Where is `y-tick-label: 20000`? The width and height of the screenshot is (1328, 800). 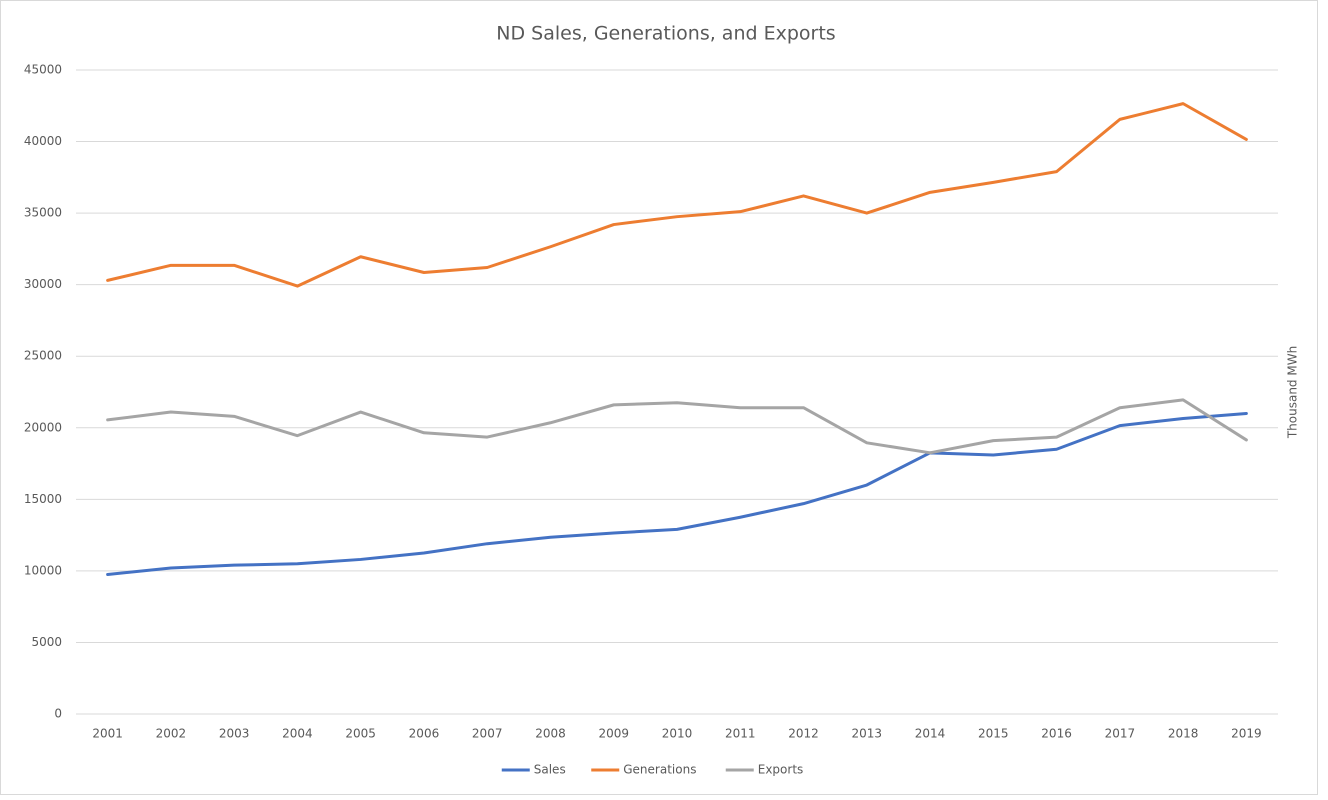
y-tick-label: 20000 is located at coordinates (43, 427).